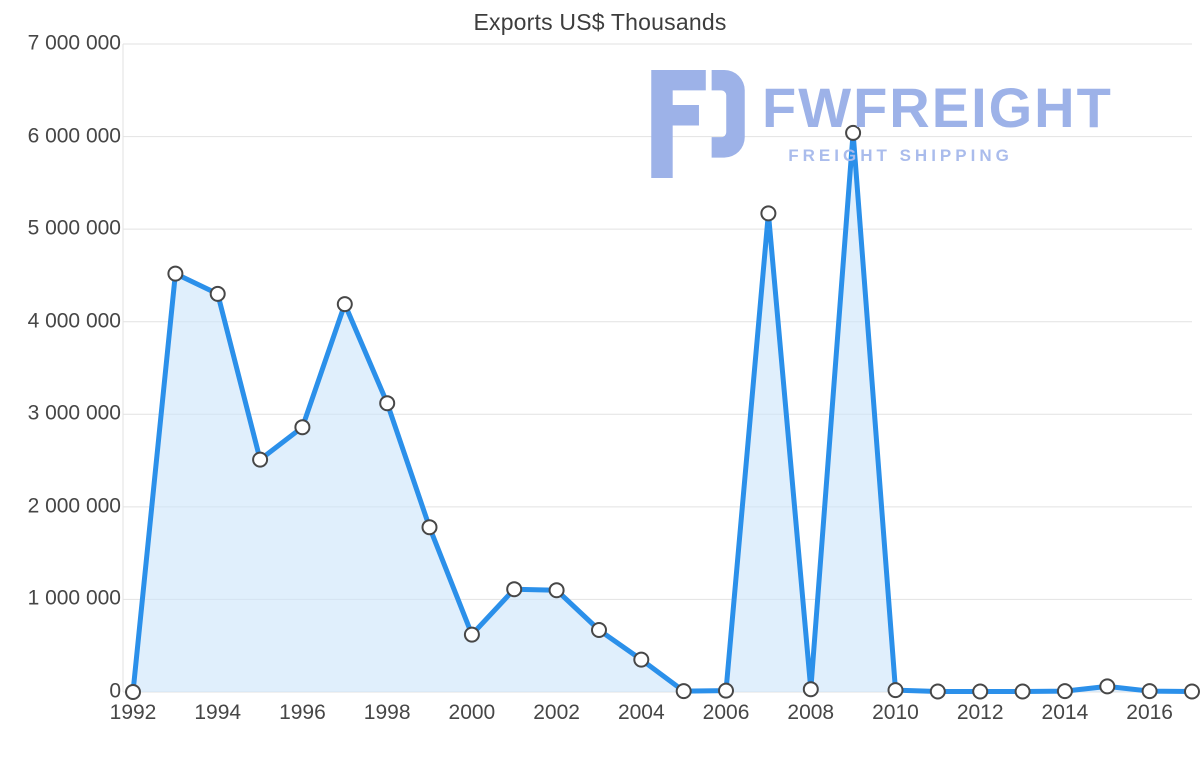  I want to click on logo-text: FWFREIGHT, so click(937, 107).